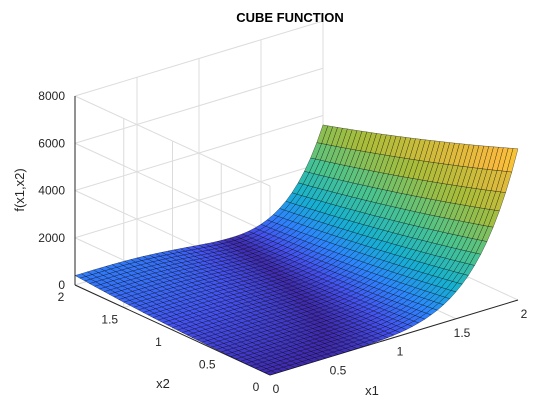 The image size is (560, 420). I want to click on x2-tick-label: 0.5, so click(207, 365).